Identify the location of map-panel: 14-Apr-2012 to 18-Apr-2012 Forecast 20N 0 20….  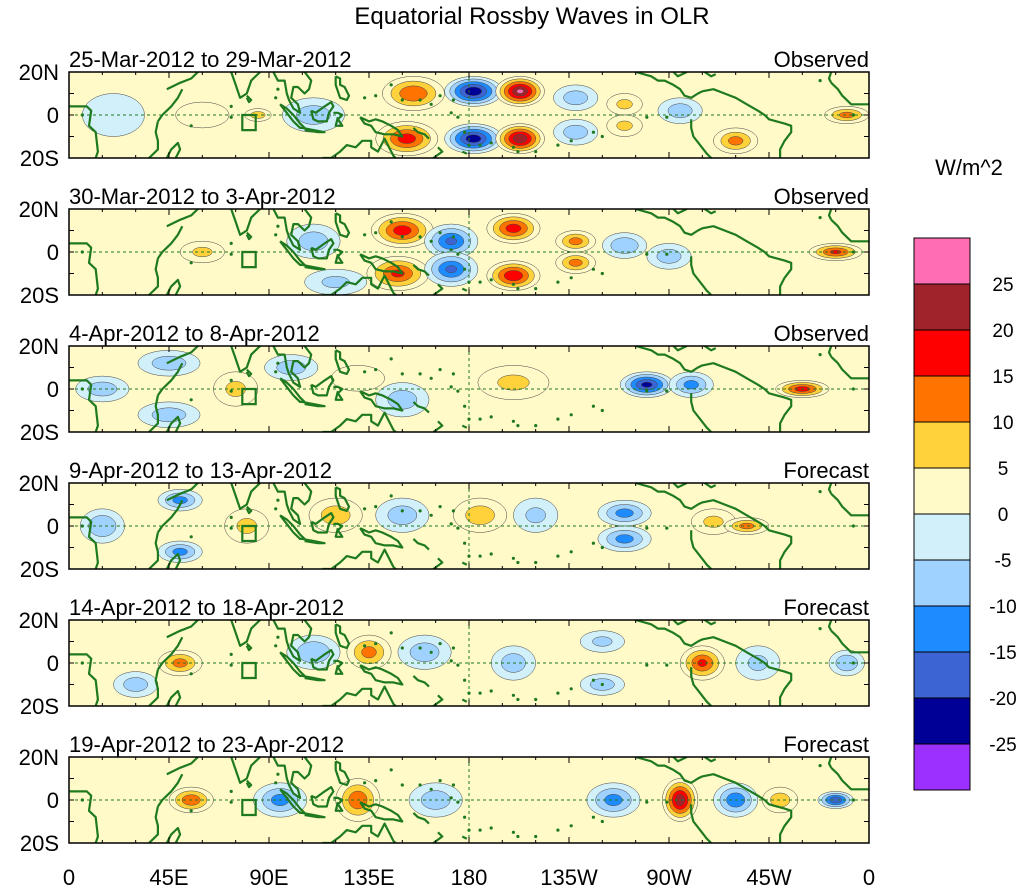
(444, 657).